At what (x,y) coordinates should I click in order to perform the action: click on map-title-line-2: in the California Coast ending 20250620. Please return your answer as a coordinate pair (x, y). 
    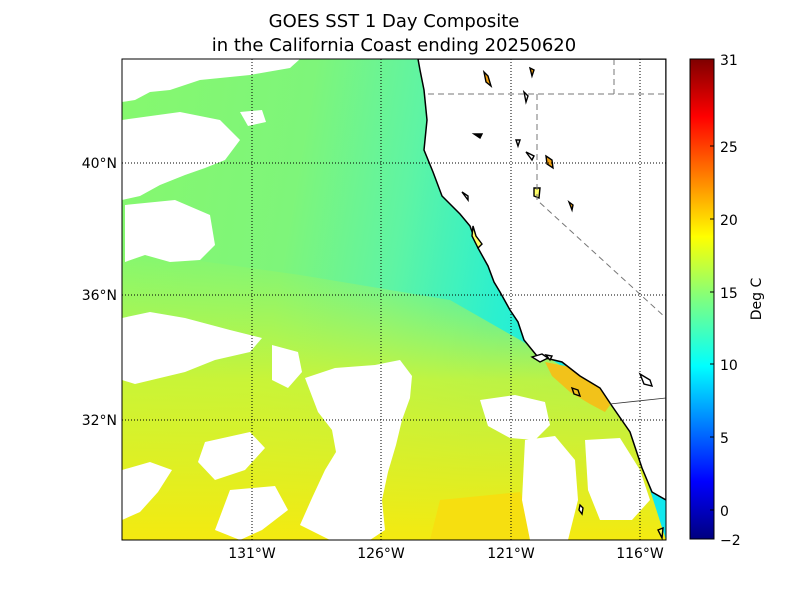
    Looking at the image, I should click on (394, 45).